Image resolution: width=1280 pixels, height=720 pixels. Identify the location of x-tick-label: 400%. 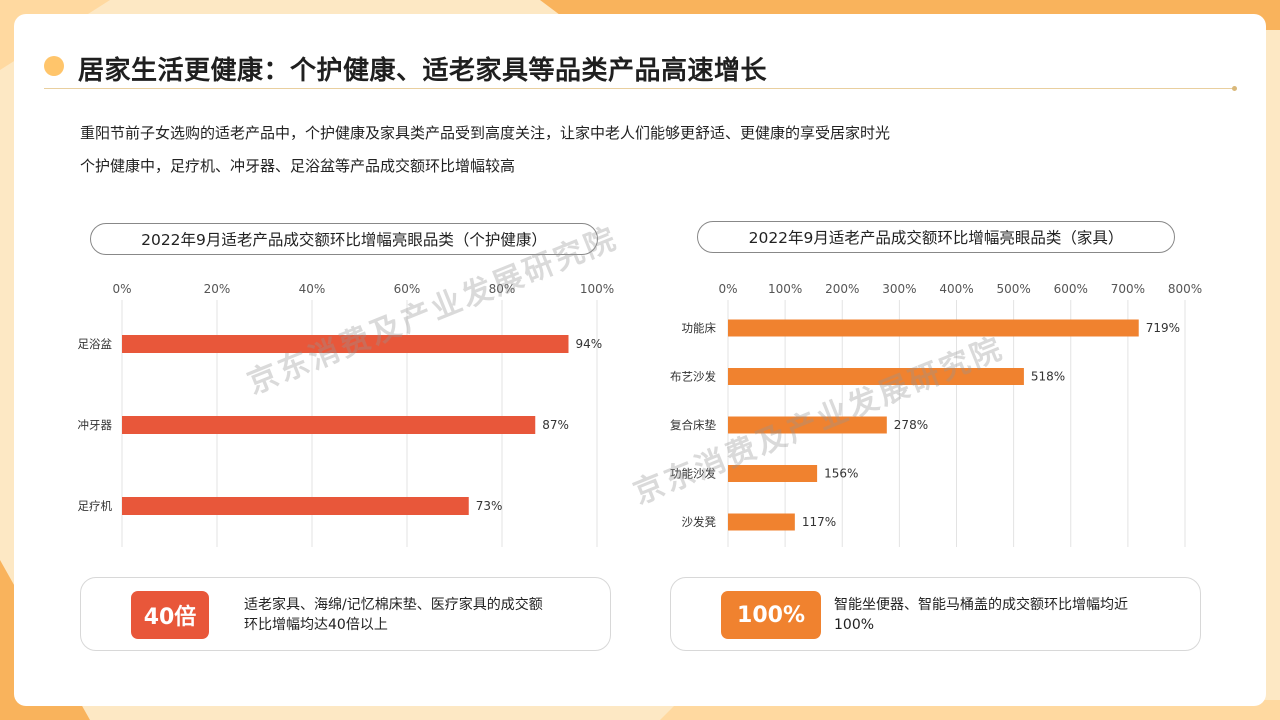
(956, 289).